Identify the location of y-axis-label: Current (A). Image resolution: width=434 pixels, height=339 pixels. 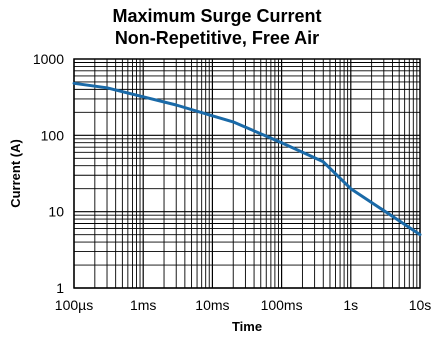
(15, 173).